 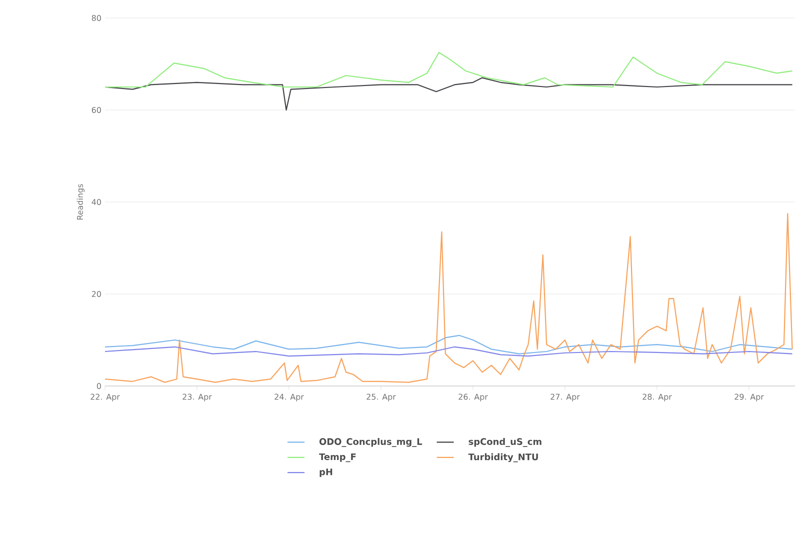 I want to click on legend-label: spCond_uS_cm, so click(x=505, y=442).